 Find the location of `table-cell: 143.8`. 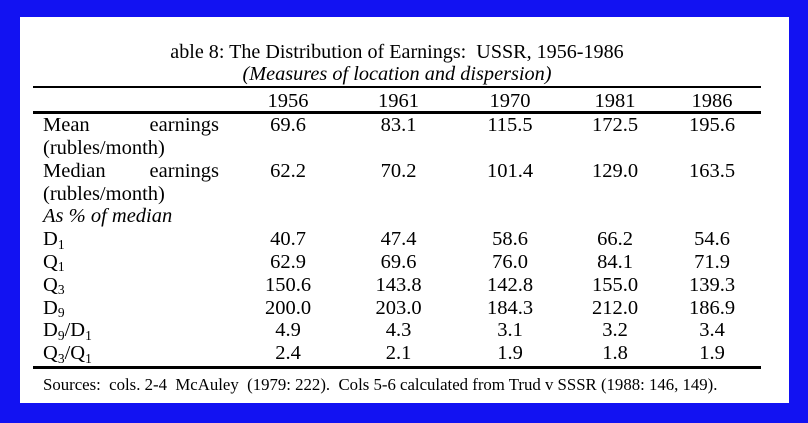

table-cell: 143.8 is located at coordinates (398, 284).